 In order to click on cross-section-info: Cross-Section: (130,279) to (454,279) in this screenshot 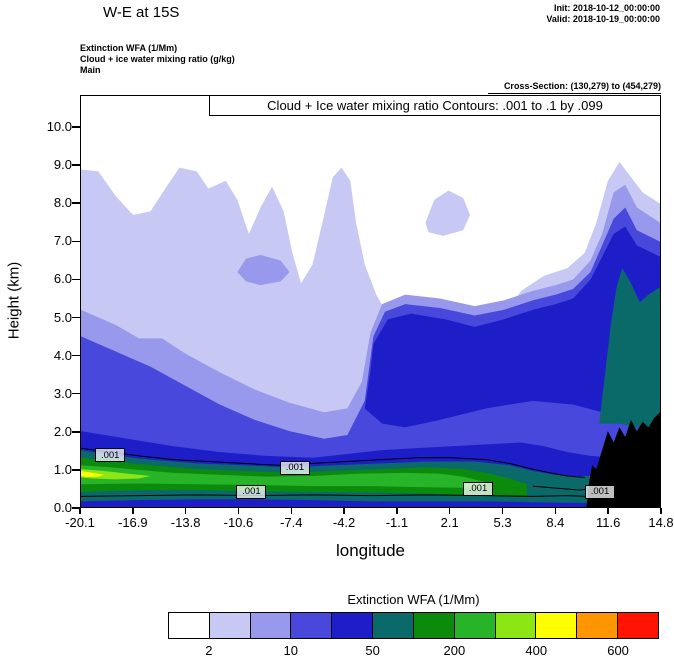, I will do `click(582, 86)`.